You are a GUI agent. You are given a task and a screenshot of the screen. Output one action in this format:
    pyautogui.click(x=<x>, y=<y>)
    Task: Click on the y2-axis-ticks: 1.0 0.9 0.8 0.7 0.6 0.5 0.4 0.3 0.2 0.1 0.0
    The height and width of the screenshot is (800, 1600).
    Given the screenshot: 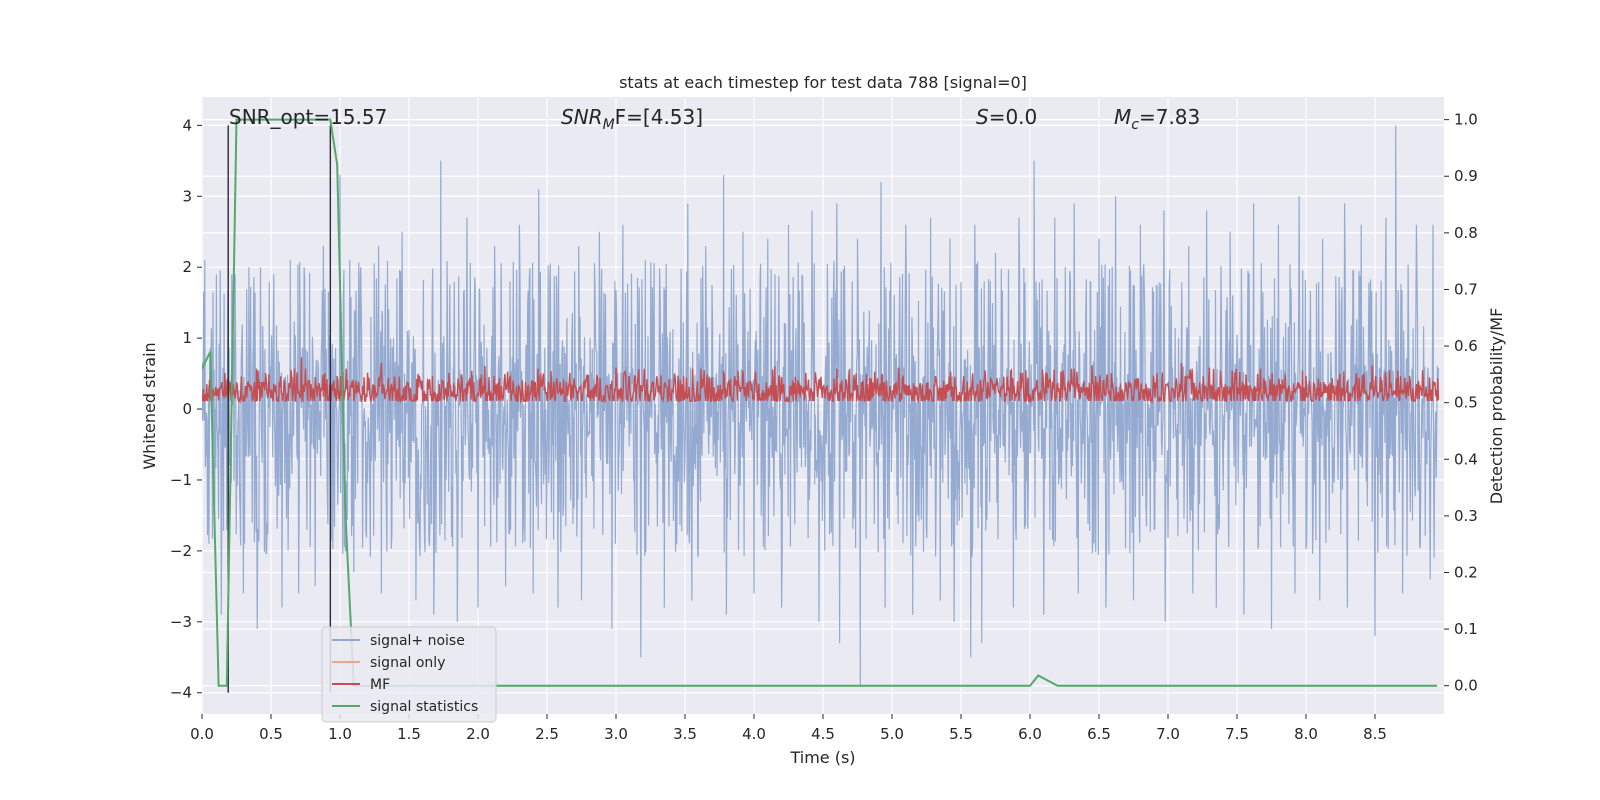 What is the action you would take?
    pyautogui.click(x=1461, y=403)
    